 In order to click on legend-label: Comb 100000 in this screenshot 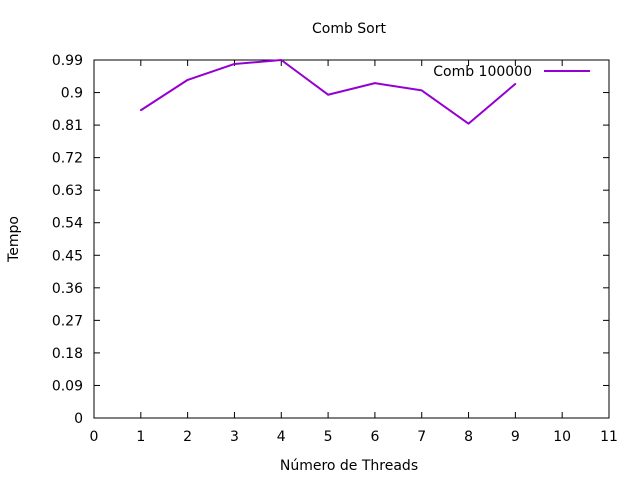, I will do `click(482, 72)`.